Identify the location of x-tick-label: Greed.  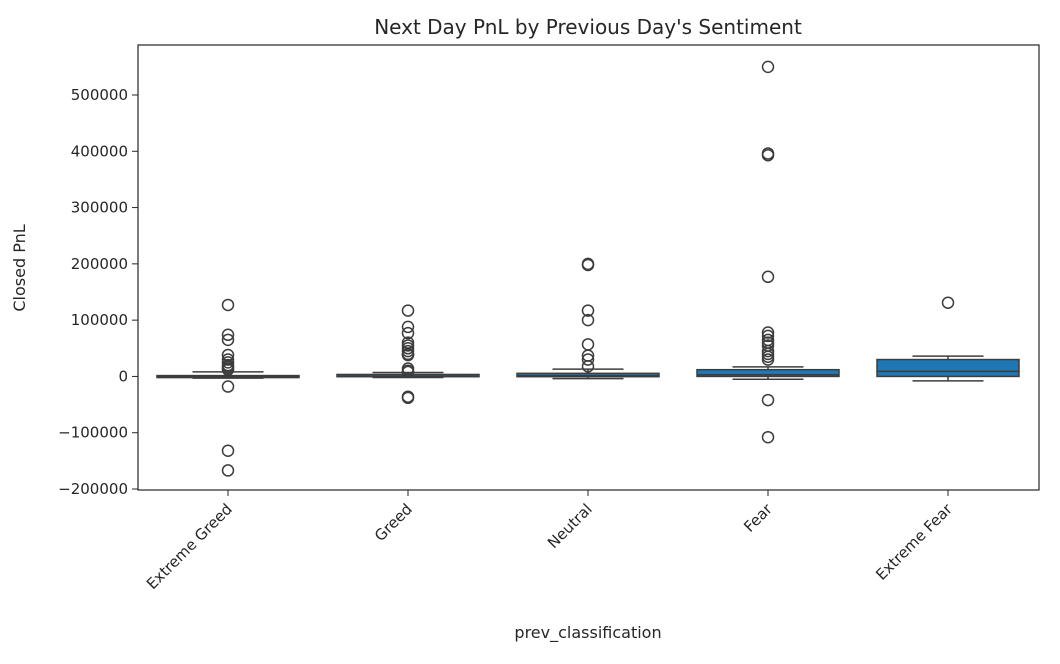
(393, 522).